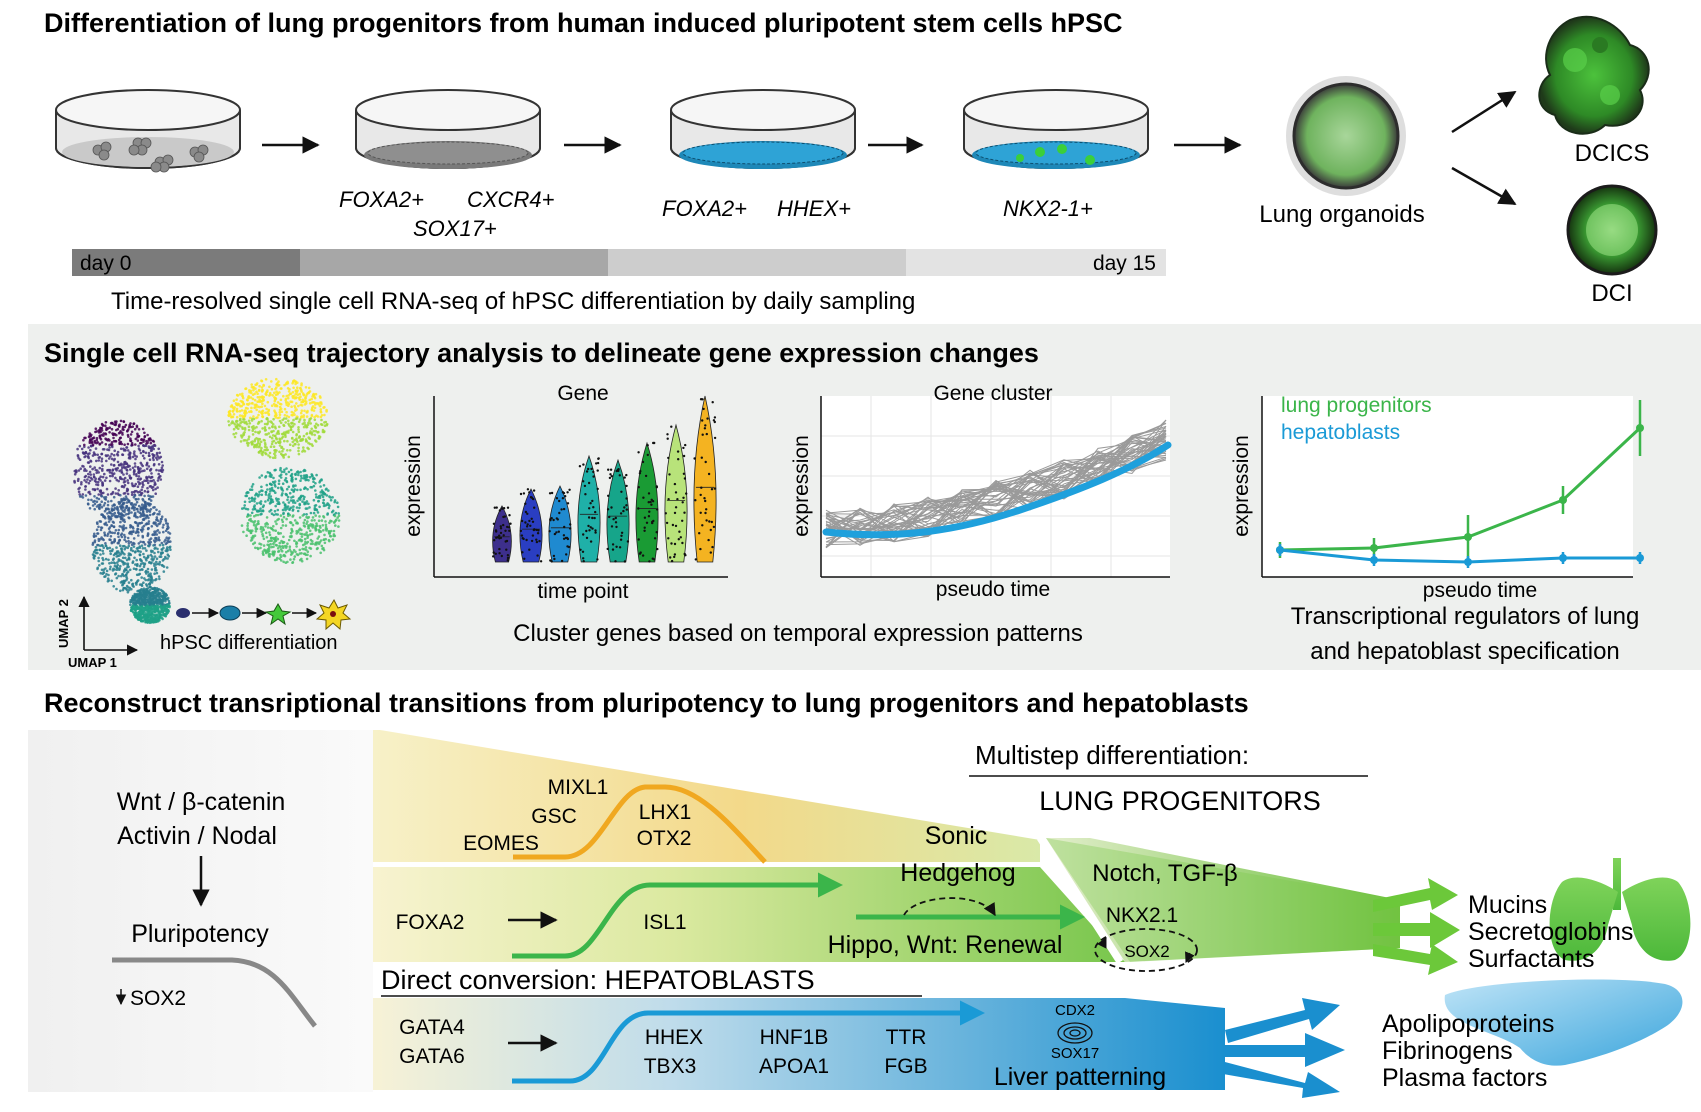 The height and width of the screenshot is (1112, 1701). What do you see at coordinates (1620, 909) in the screenshot?
I see `lung-organ-icon` at bounding box center [1620, 909].